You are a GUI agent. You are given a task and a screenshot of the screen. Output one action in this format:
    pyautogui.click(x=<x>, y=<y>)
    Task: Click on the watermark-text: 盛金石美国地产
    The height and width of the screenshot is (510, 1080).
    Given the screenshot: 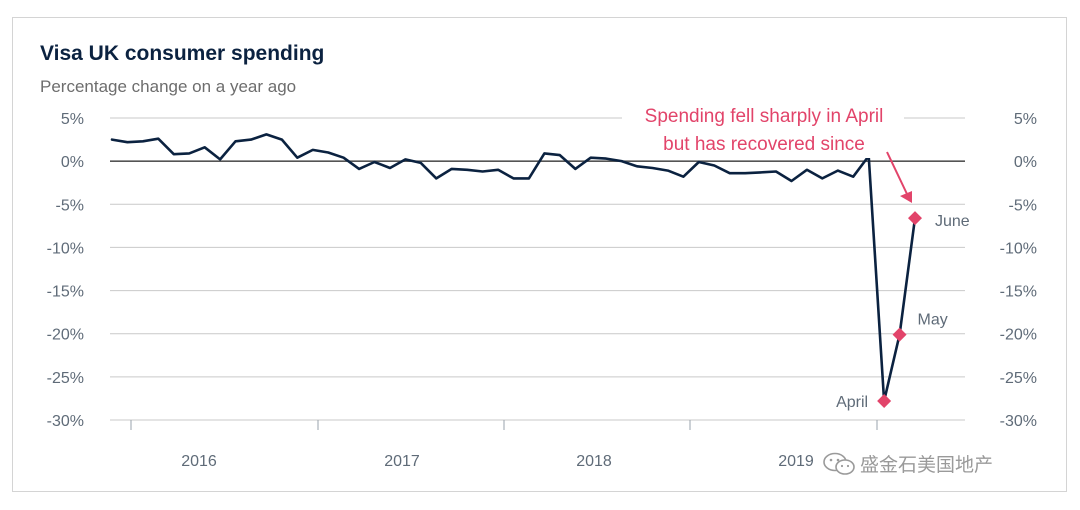 What is the action you would take?
    pyautogui.click(x=927, y=465)
    